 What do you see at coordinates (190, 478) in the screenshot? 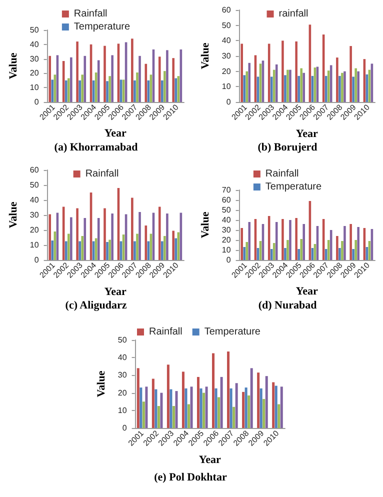
I see `text: (e) Pol Dokhtar` at bounding box center [190, 478].